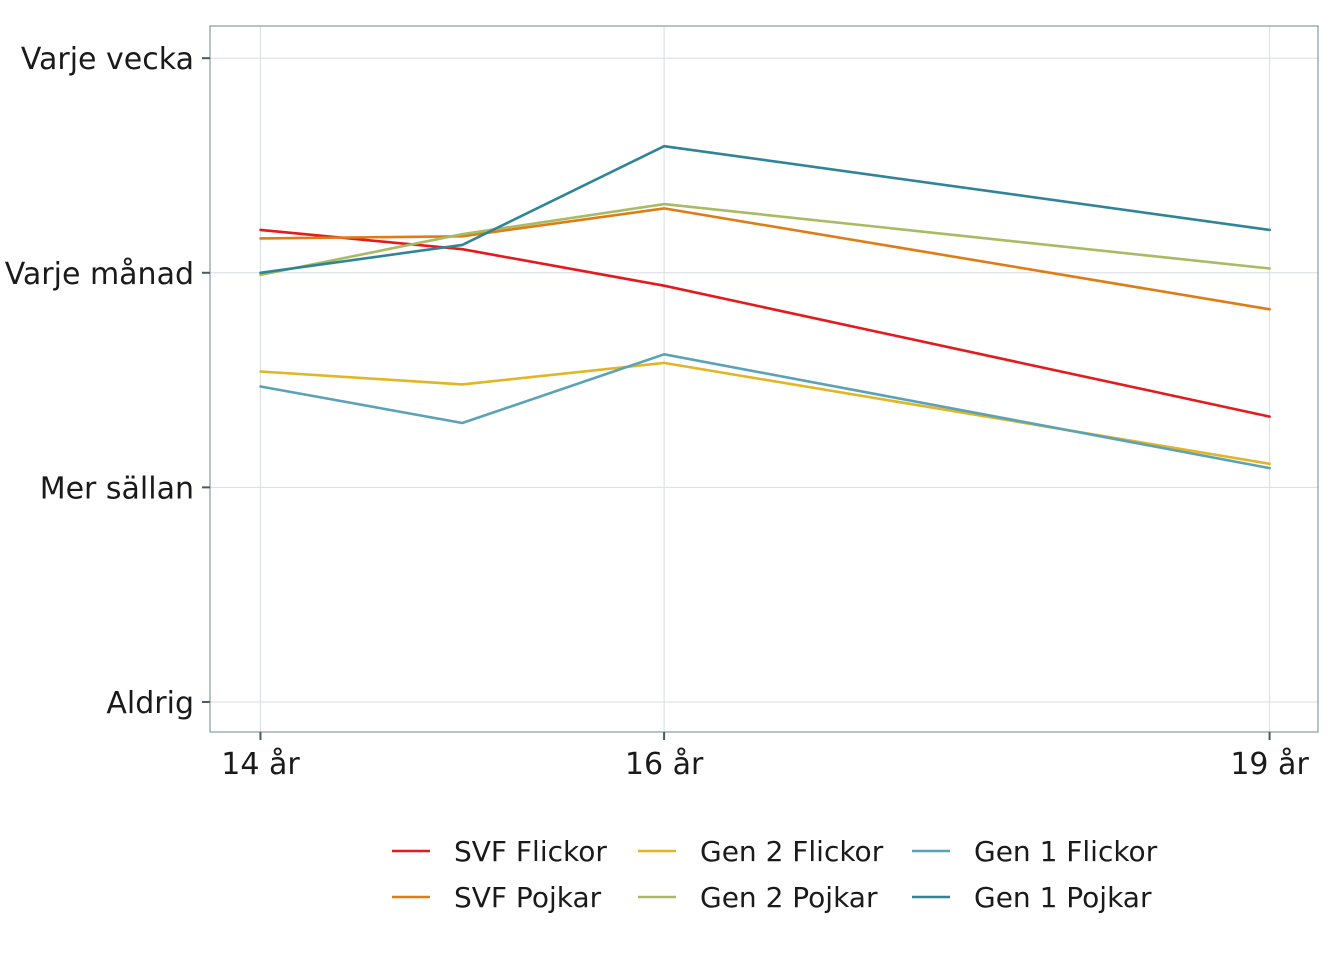  What do you see at coordinates (530, 851) in the screenshot?
I see `legend-label: SVF Flickor` at bounding box center [530, 851].